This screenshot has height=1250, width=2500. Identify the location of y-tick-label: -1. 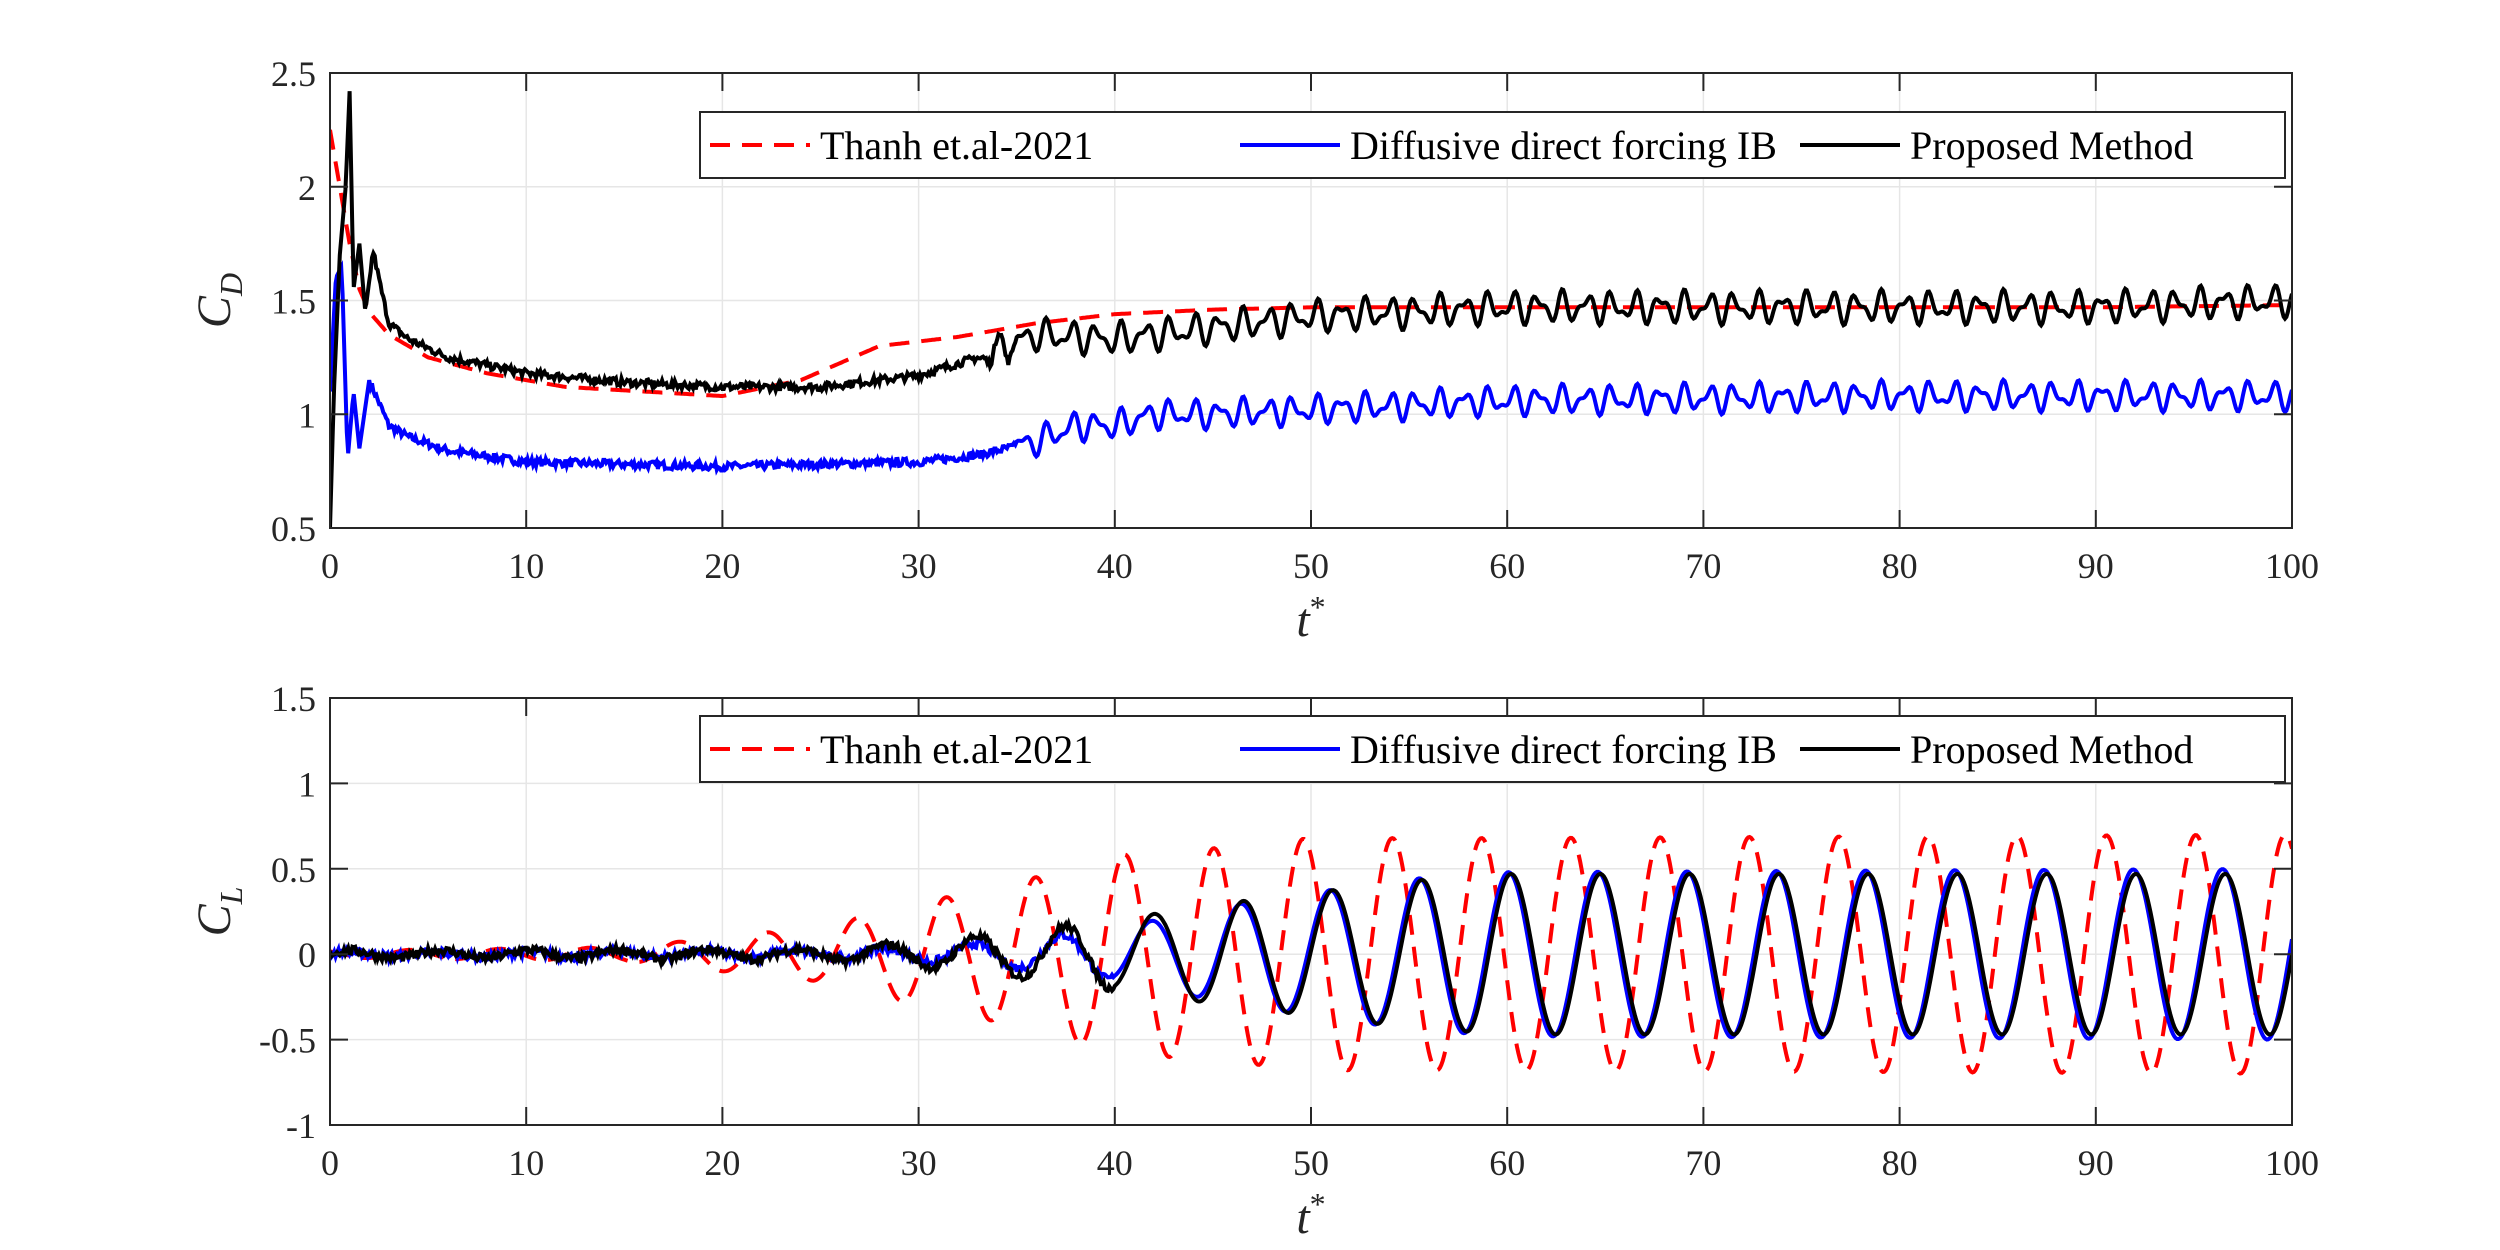
(301, 1126).